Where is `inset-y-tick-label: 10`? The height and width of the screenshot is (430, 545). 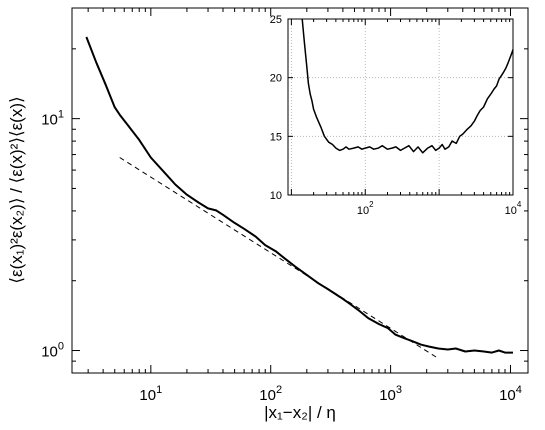
inset-y-tick-label: 10 is located at coordinates (276, 196).